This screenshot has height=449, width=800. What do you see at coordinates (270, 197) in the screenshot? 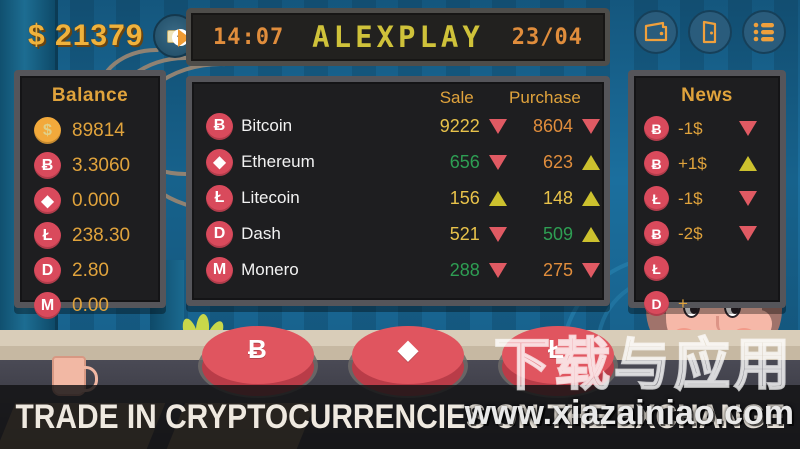
I see `market-coin-name: Litecoin` at bounding box center [270, 197].